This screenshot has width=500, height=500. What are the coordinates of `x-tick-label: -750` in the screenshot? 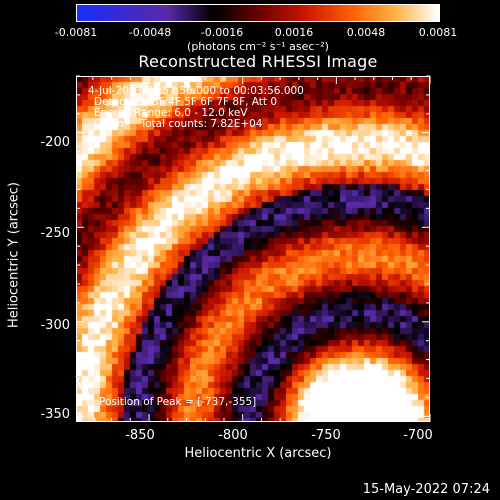 It's located at (326, 435).